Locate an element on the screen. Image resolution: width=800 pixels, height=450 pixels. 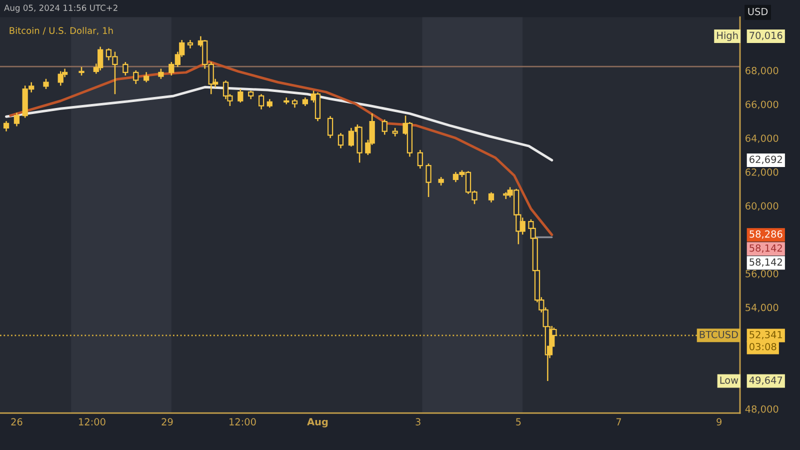
line-series is located at coordinates (279, 124).